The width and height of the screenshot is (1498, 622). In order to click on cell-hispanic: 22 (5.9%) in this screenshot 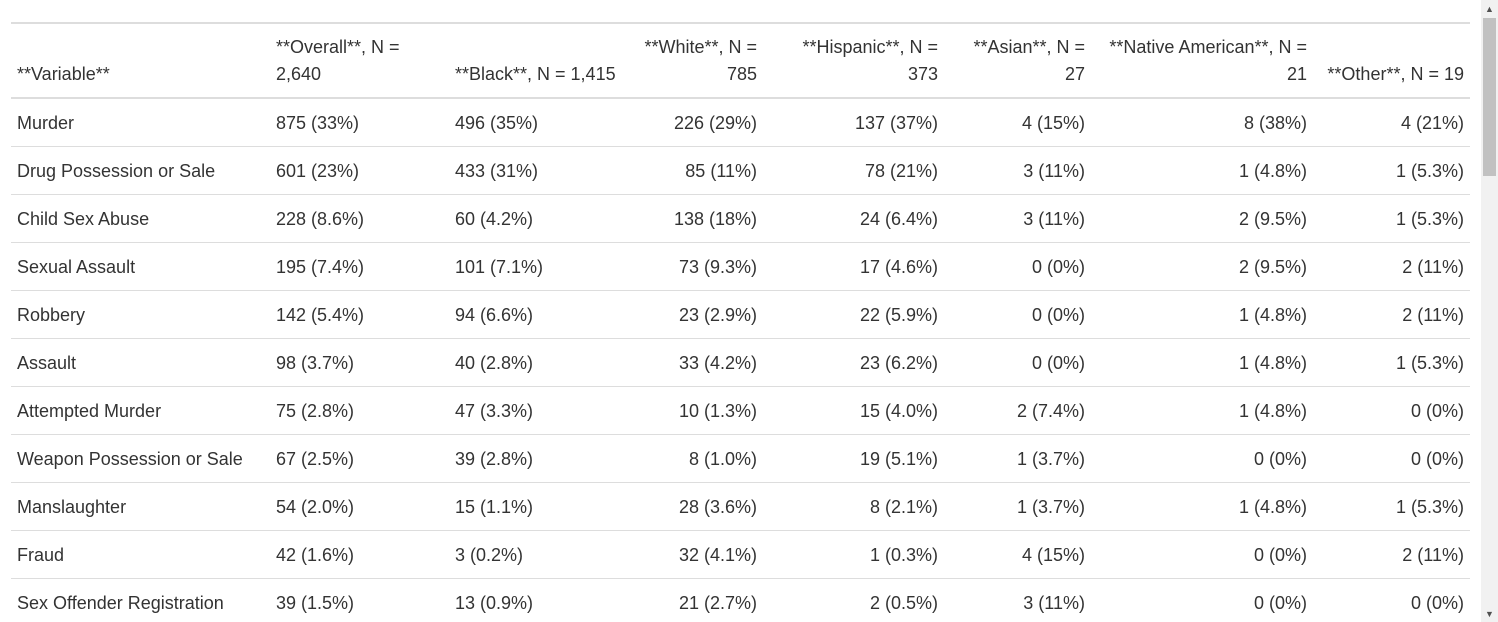, I will do `click(853, 314)`.